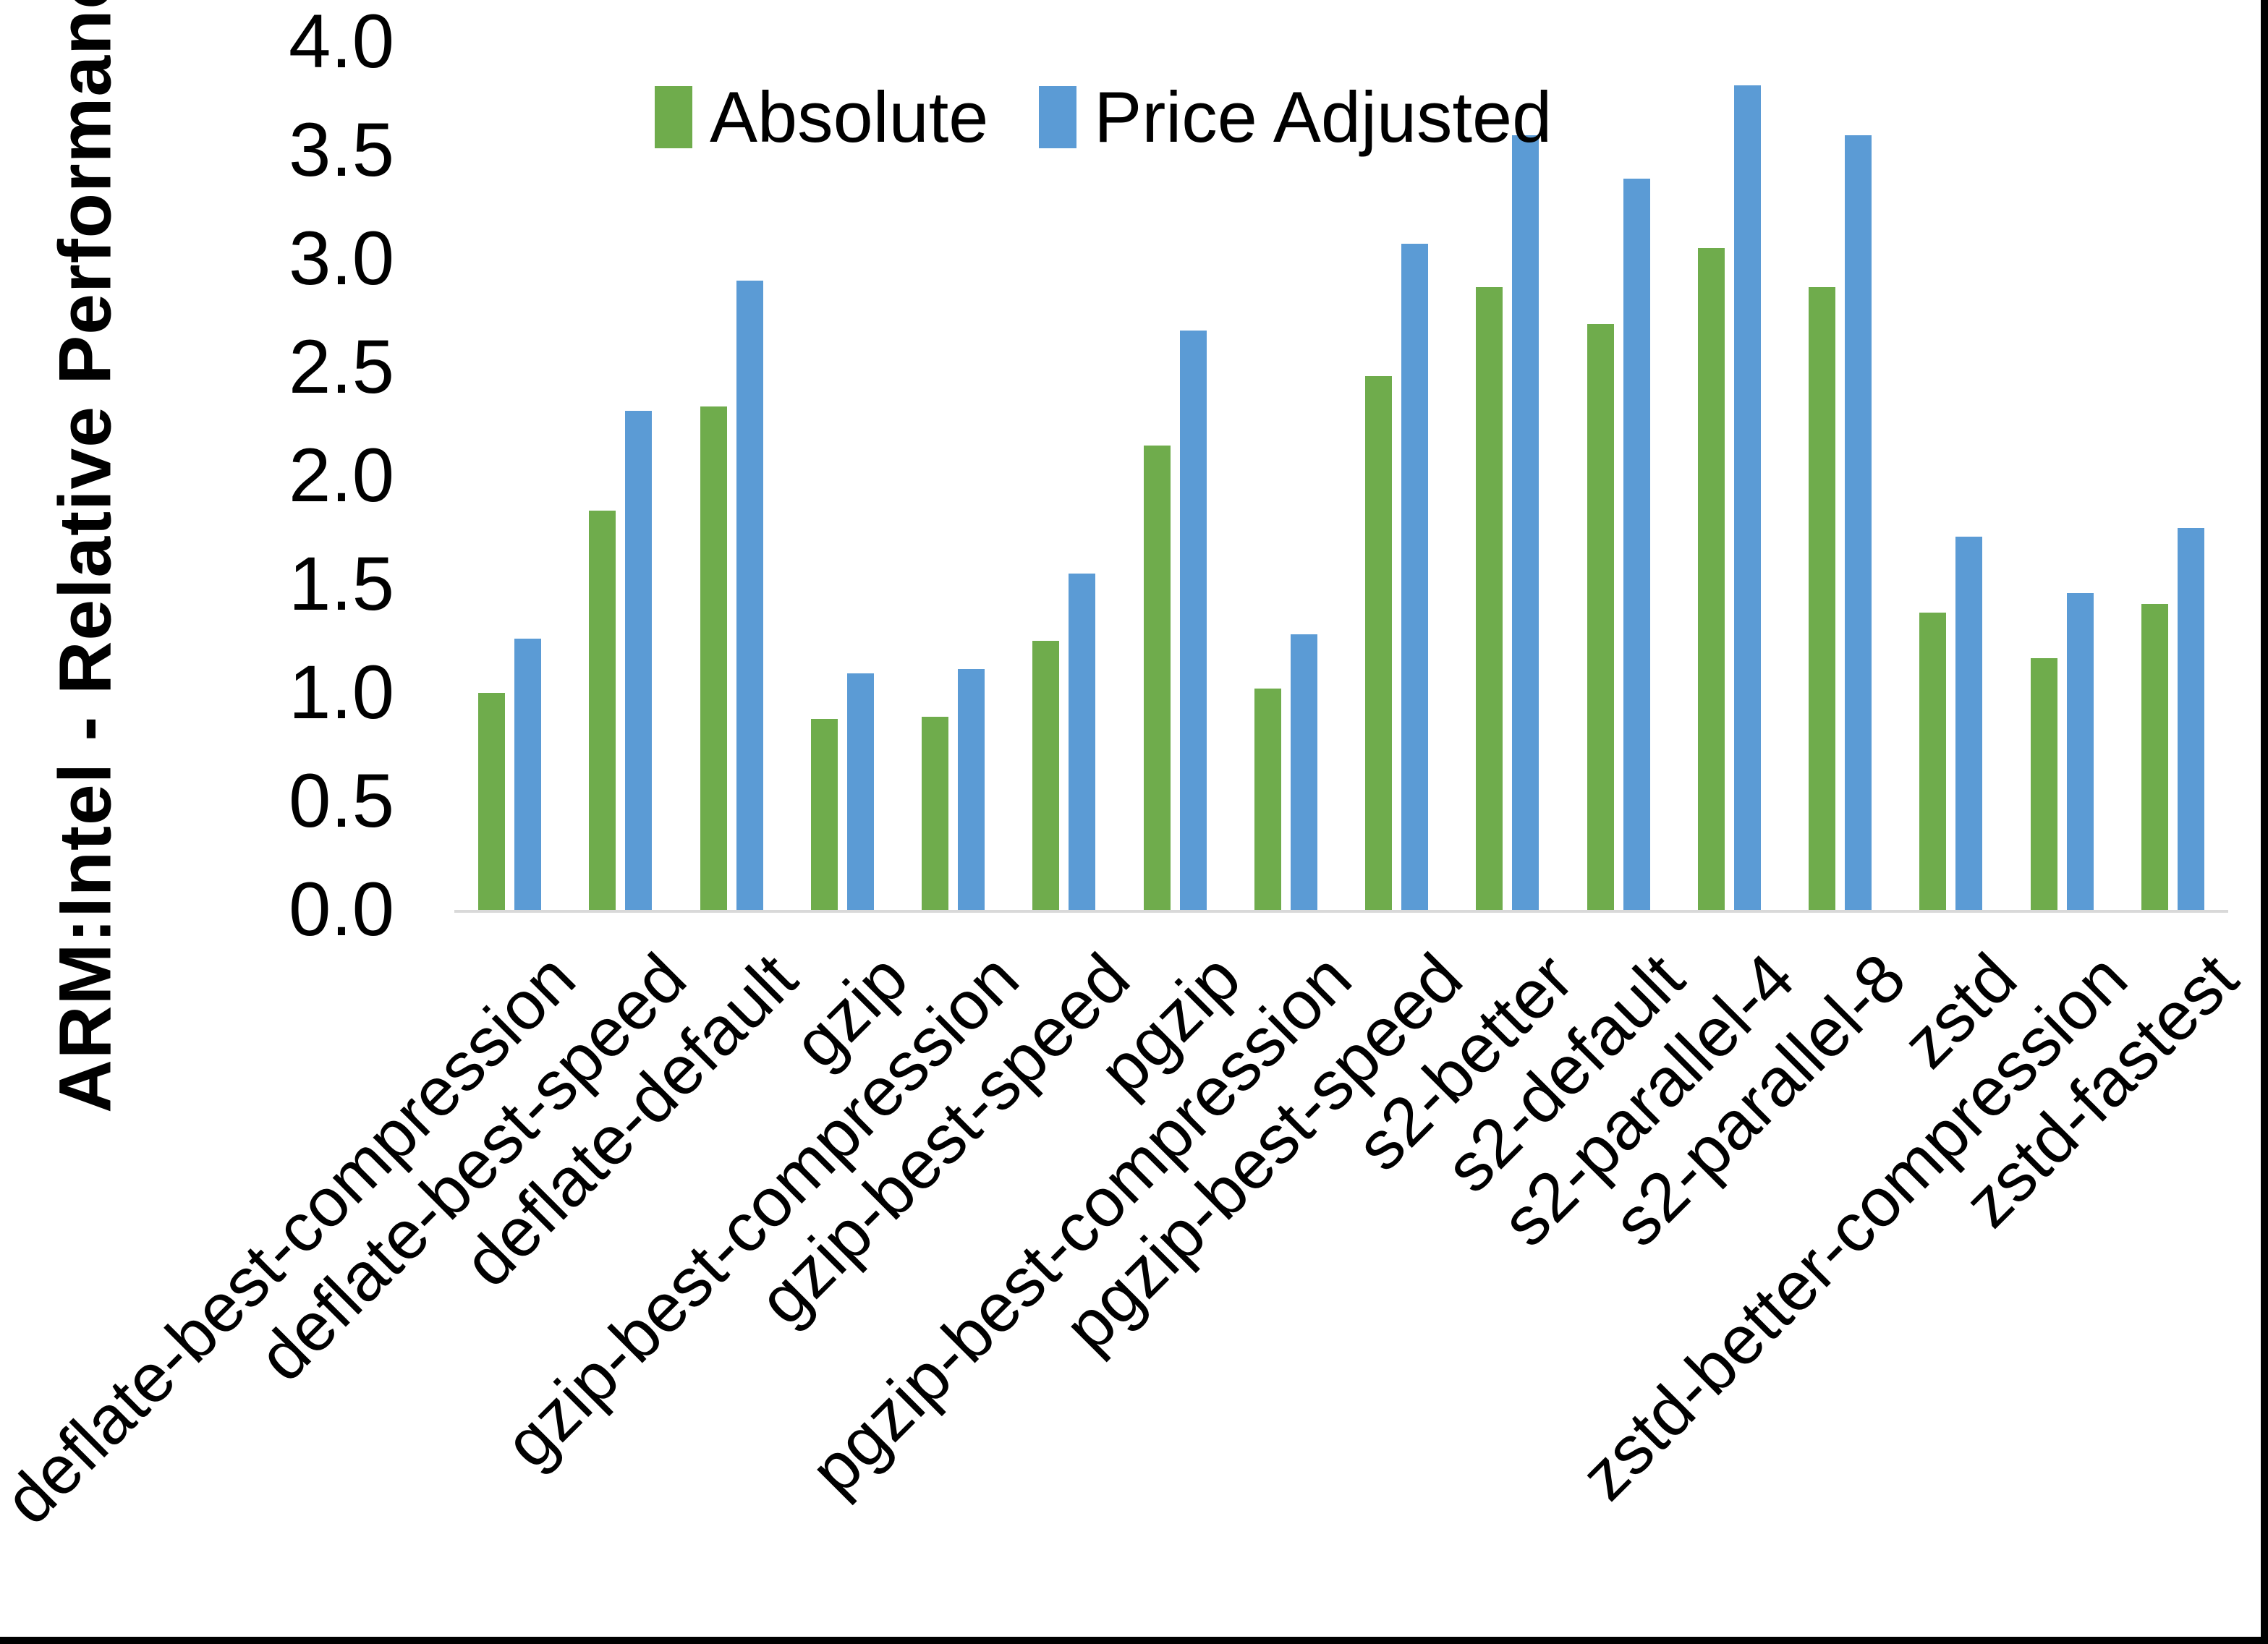 The height and width of the screenshot is (1644, 2268). Describe the element at coordinates (1058, 116) in the screenshot. I see `legend-swatch-price-adjusted` at that location.